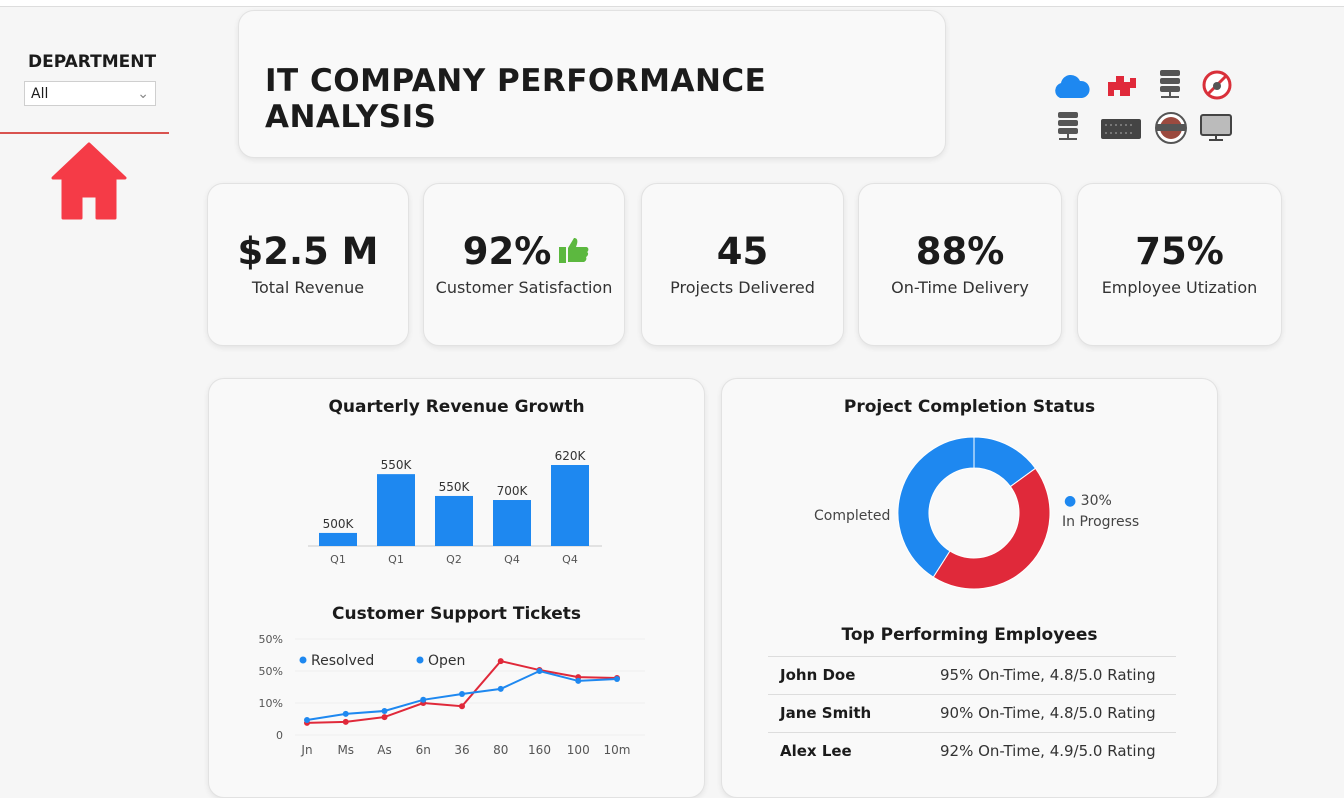 Image resolution: width=1344 pixels, height=798 pixels. I want to click on server-icon, so click(1068, 126).